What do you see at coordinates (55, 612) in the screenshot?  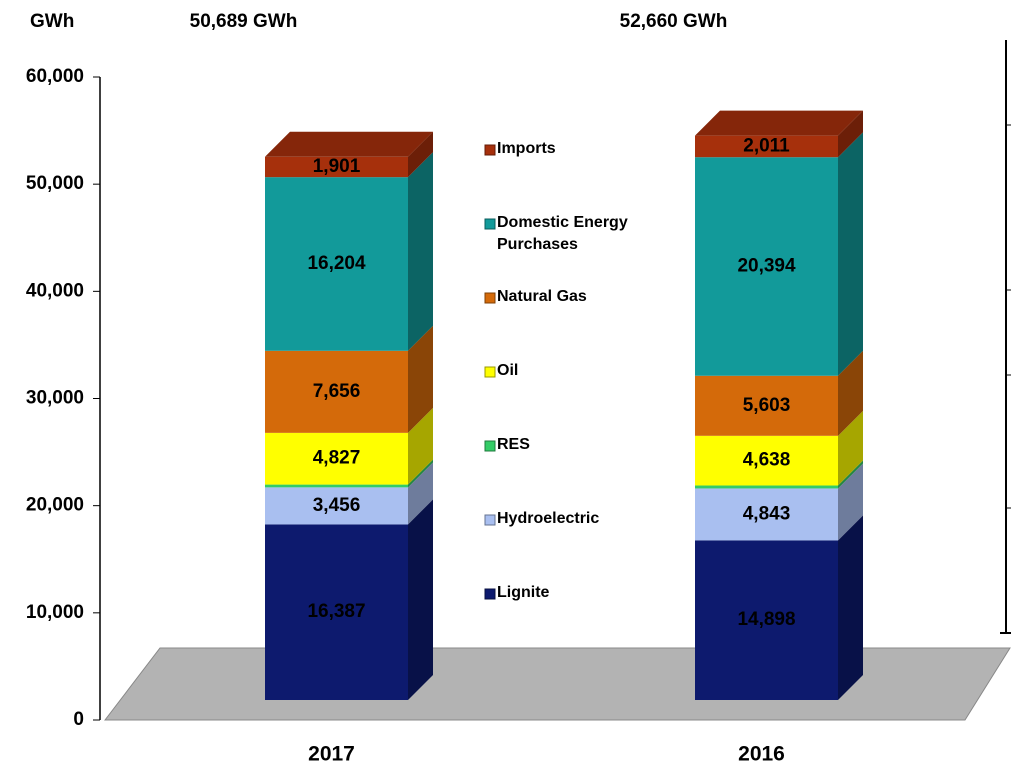 I see `y-tick-label: 10,000` at bounding box center [55, 612].